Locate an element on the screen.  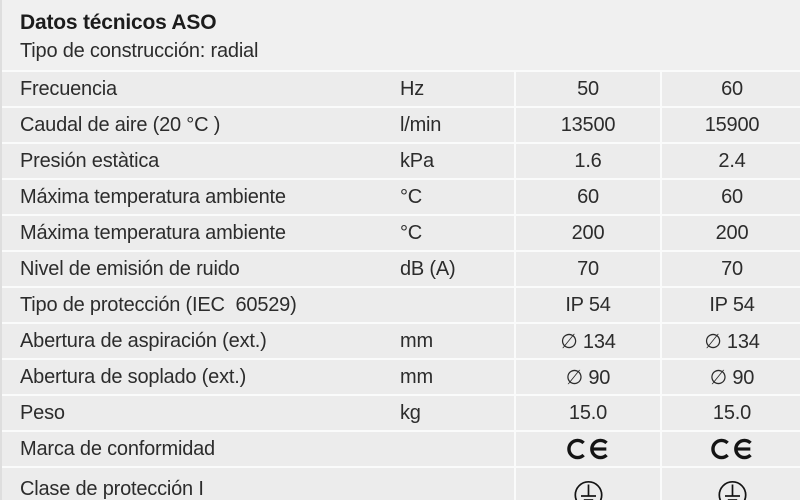
spec-label: Abertura de aspiración (ext.) is located at coordinates (143, 340).